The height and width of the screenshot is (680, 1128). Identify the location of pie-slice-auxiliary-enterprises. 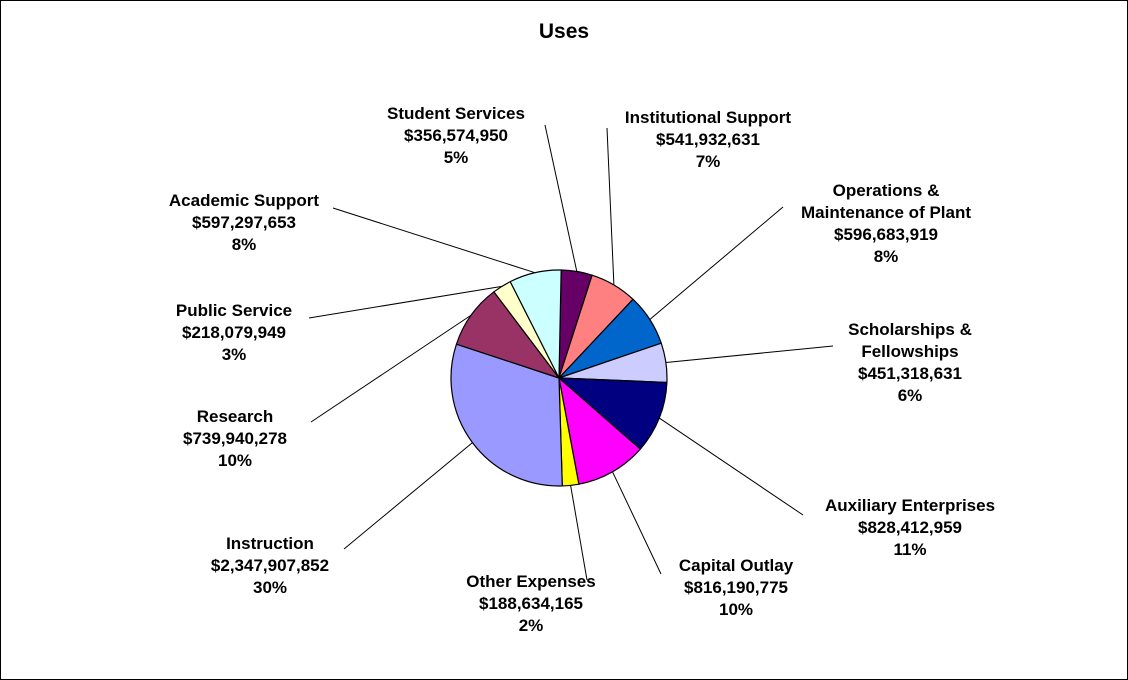
(613, 413).